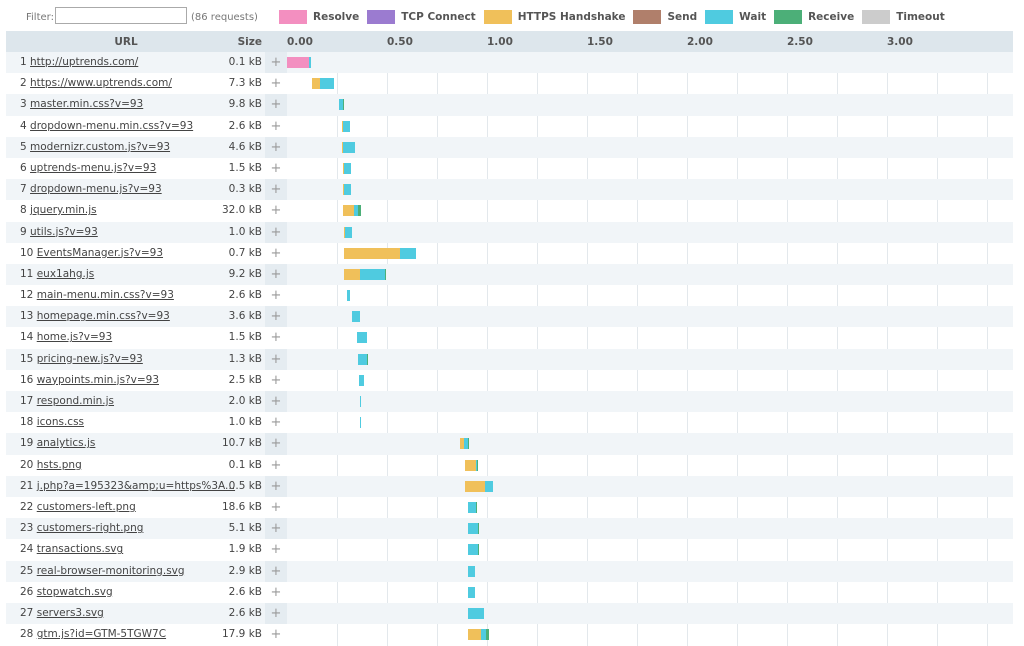  Describe the element at coordinates (75, 401) in the screenshot. I see `url-link: respond.min.js` at that location.